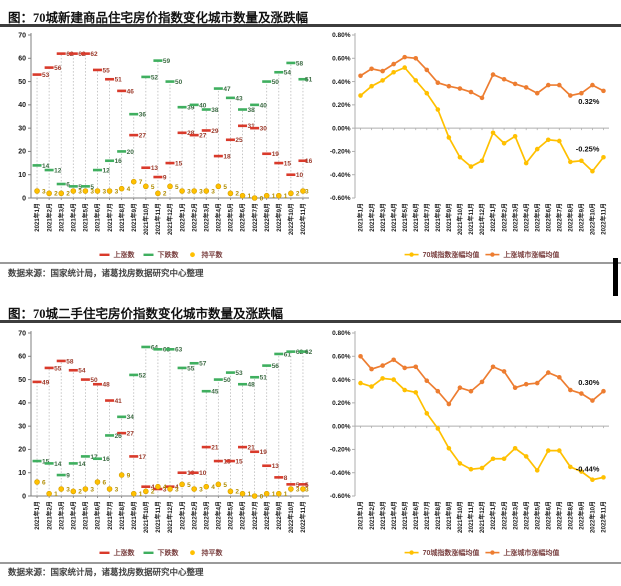 The image size is (621, 586). I want to click on svg-text: 9, so click(165, 177).